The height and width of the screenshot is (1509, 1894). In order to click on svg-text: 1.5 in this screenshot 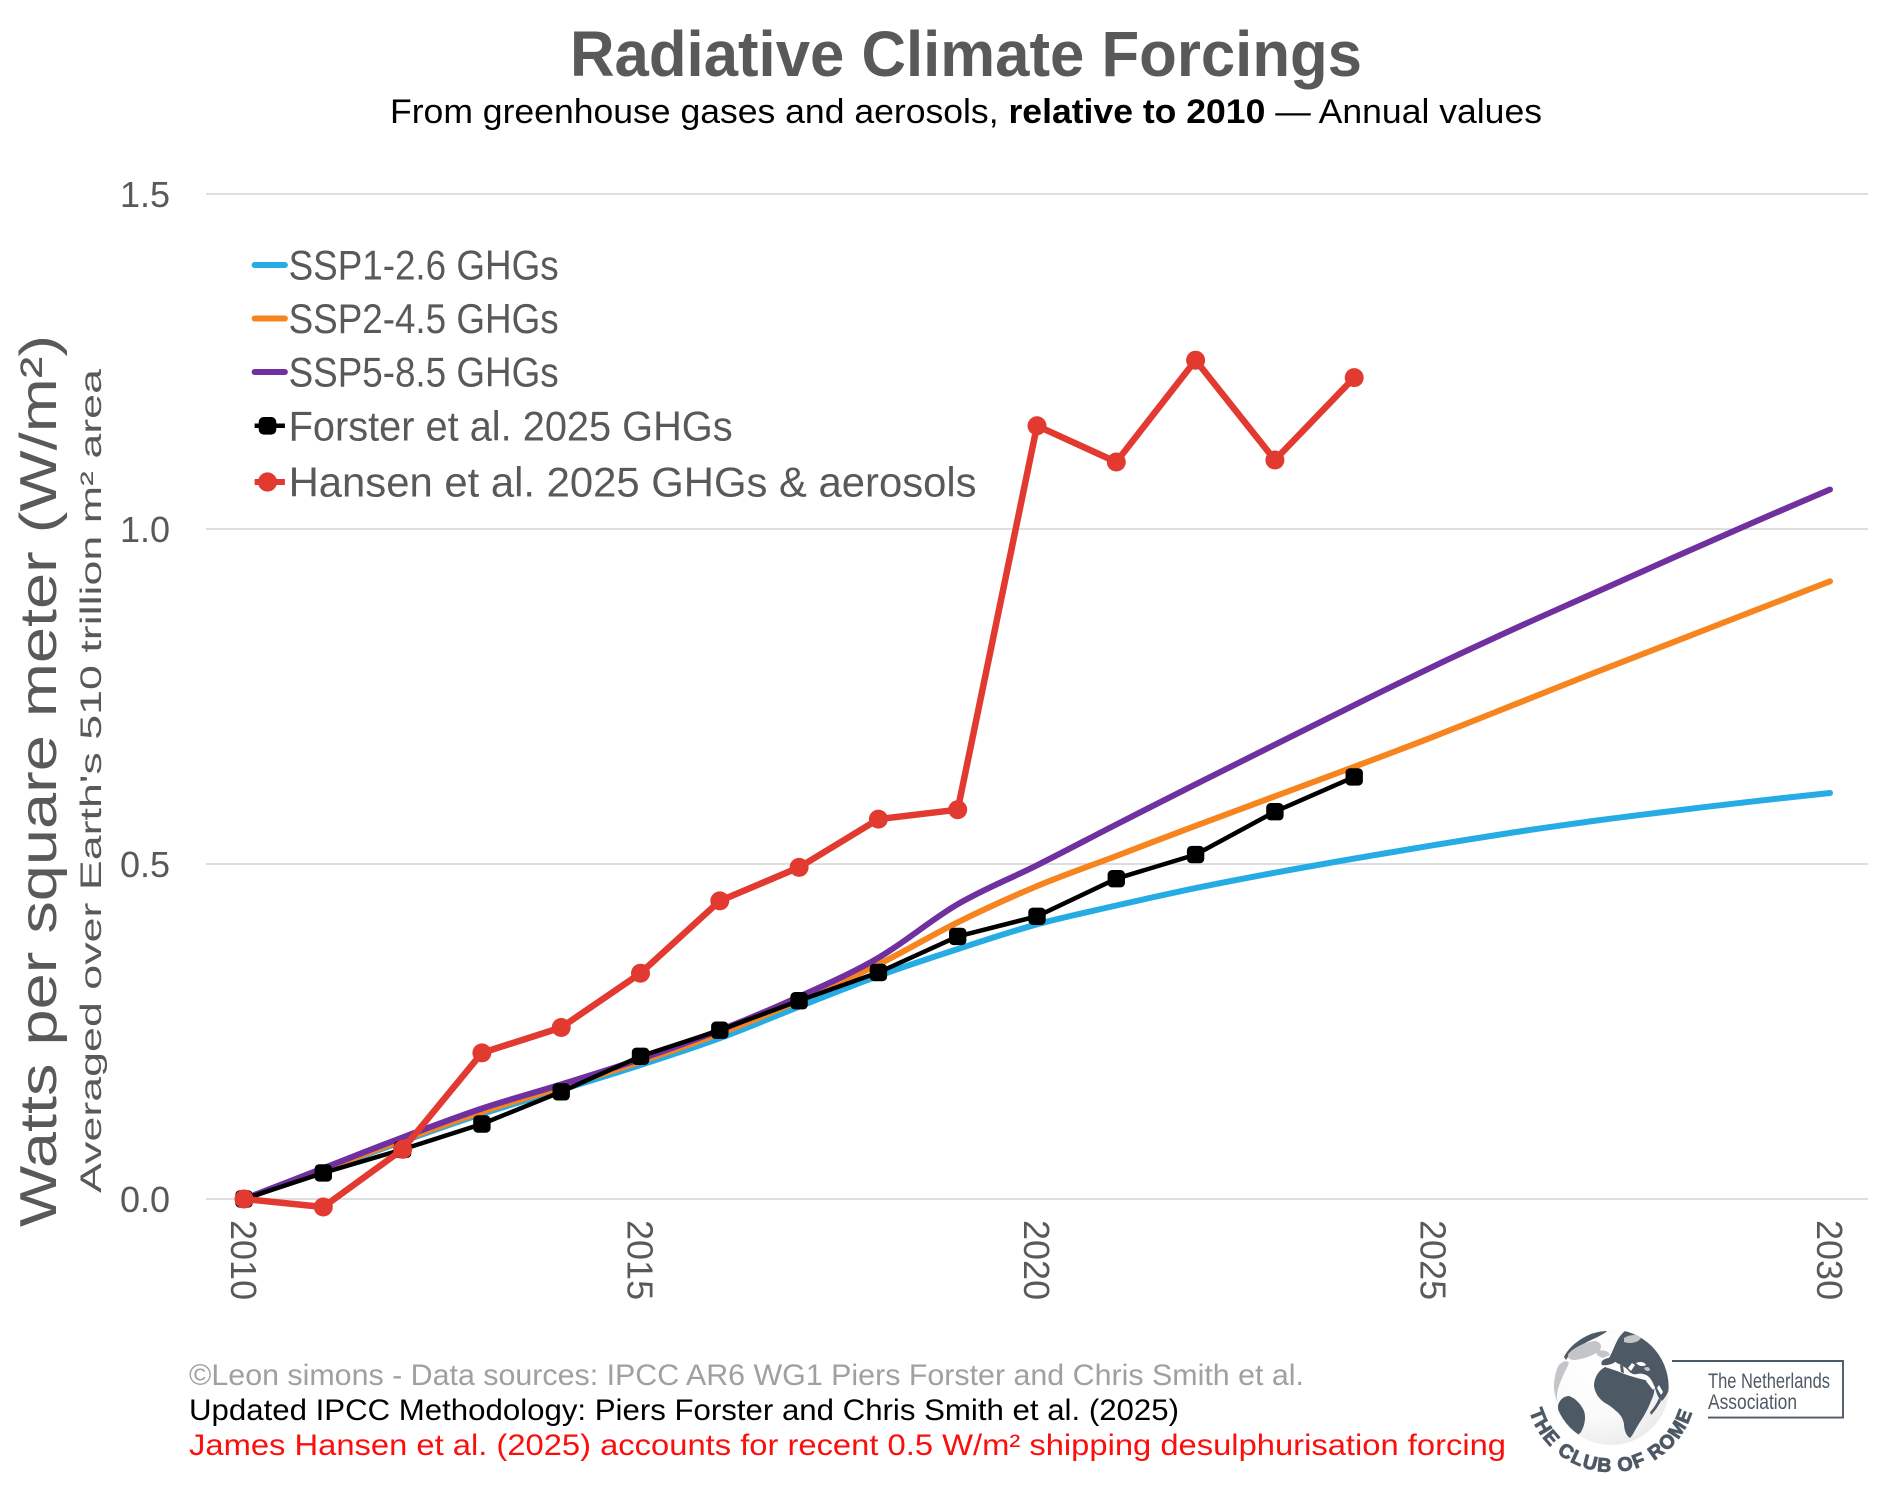, I will do `click(145, 194)`.